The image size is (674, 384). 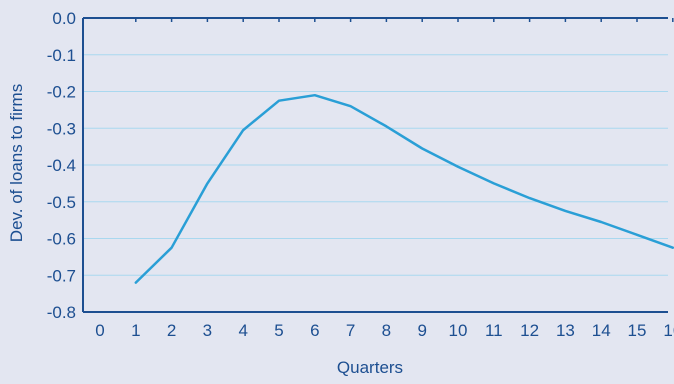 What do you see at coordinates (565, 330) in the screenshot?
I see `x-tick-label: 13` at bounding box center [565, 330].